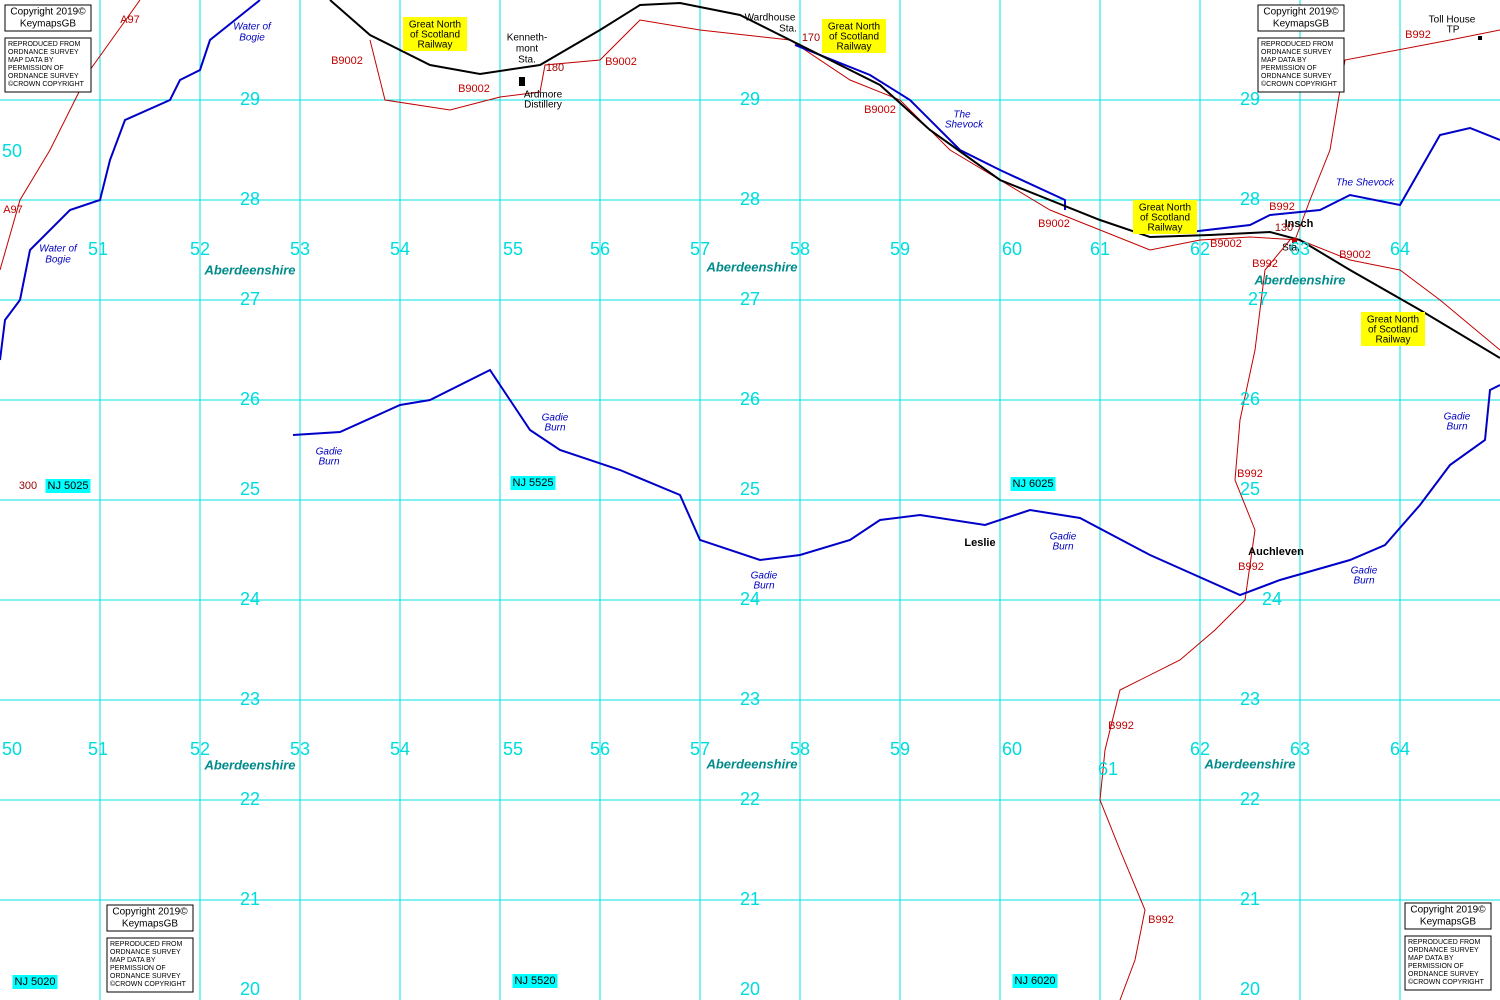 The image size is (1500, 1000). I want to click on place-label: mont, so click(527, 49).